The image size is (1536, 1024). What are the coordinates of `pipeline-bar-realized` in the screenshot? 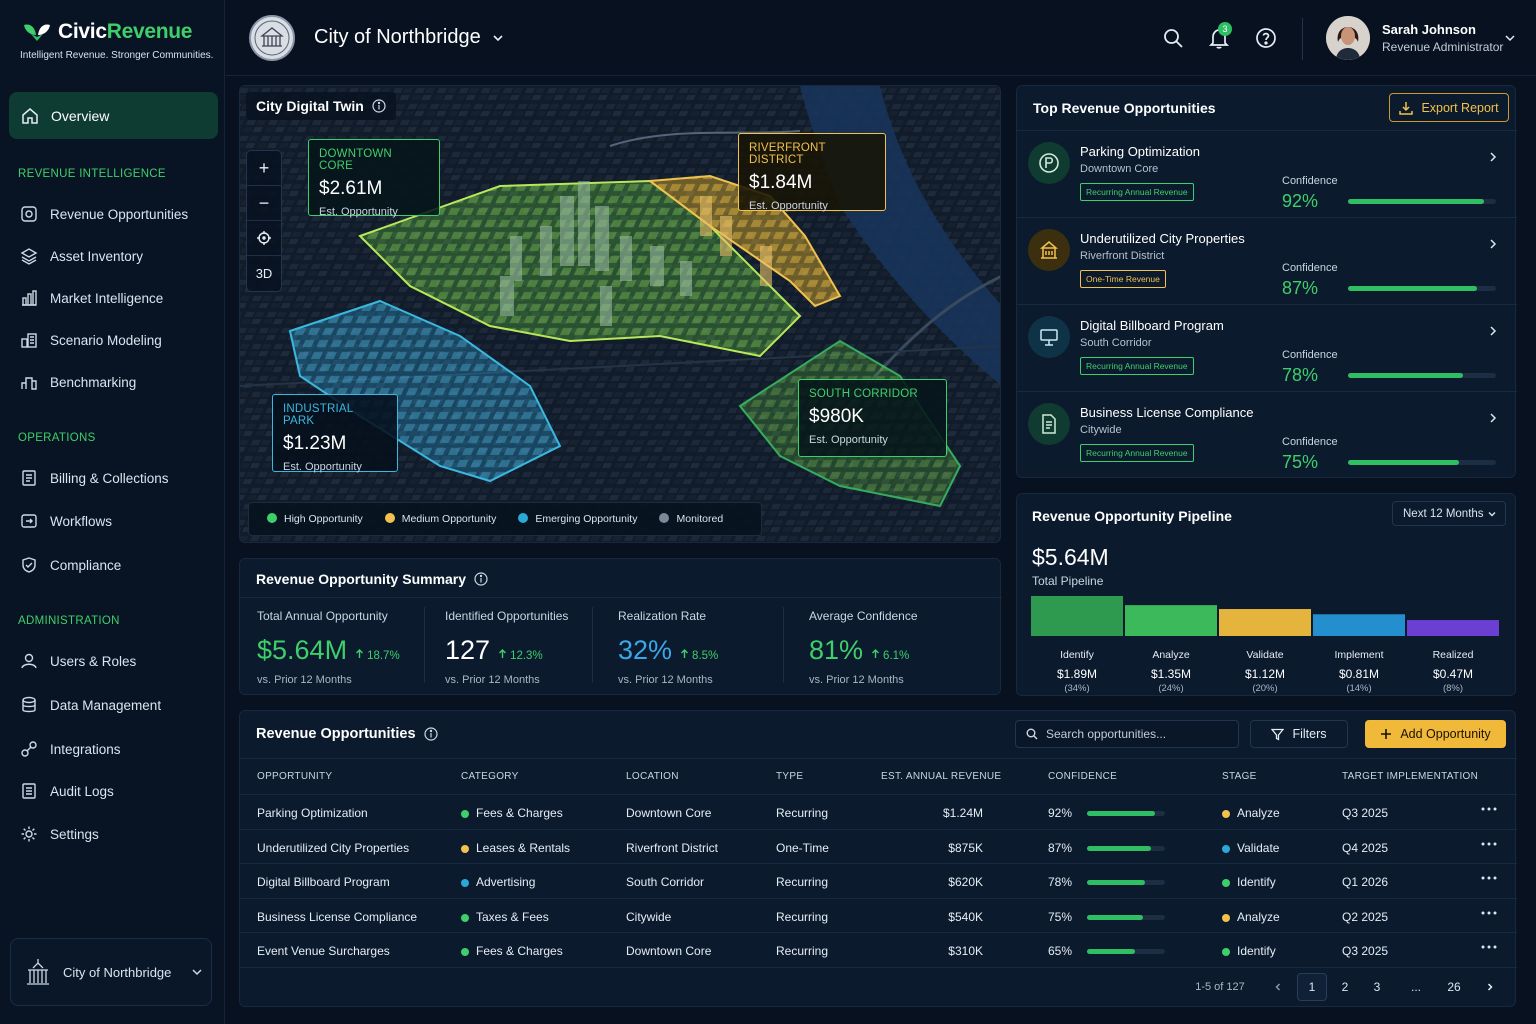 It's located at (1453, 628).